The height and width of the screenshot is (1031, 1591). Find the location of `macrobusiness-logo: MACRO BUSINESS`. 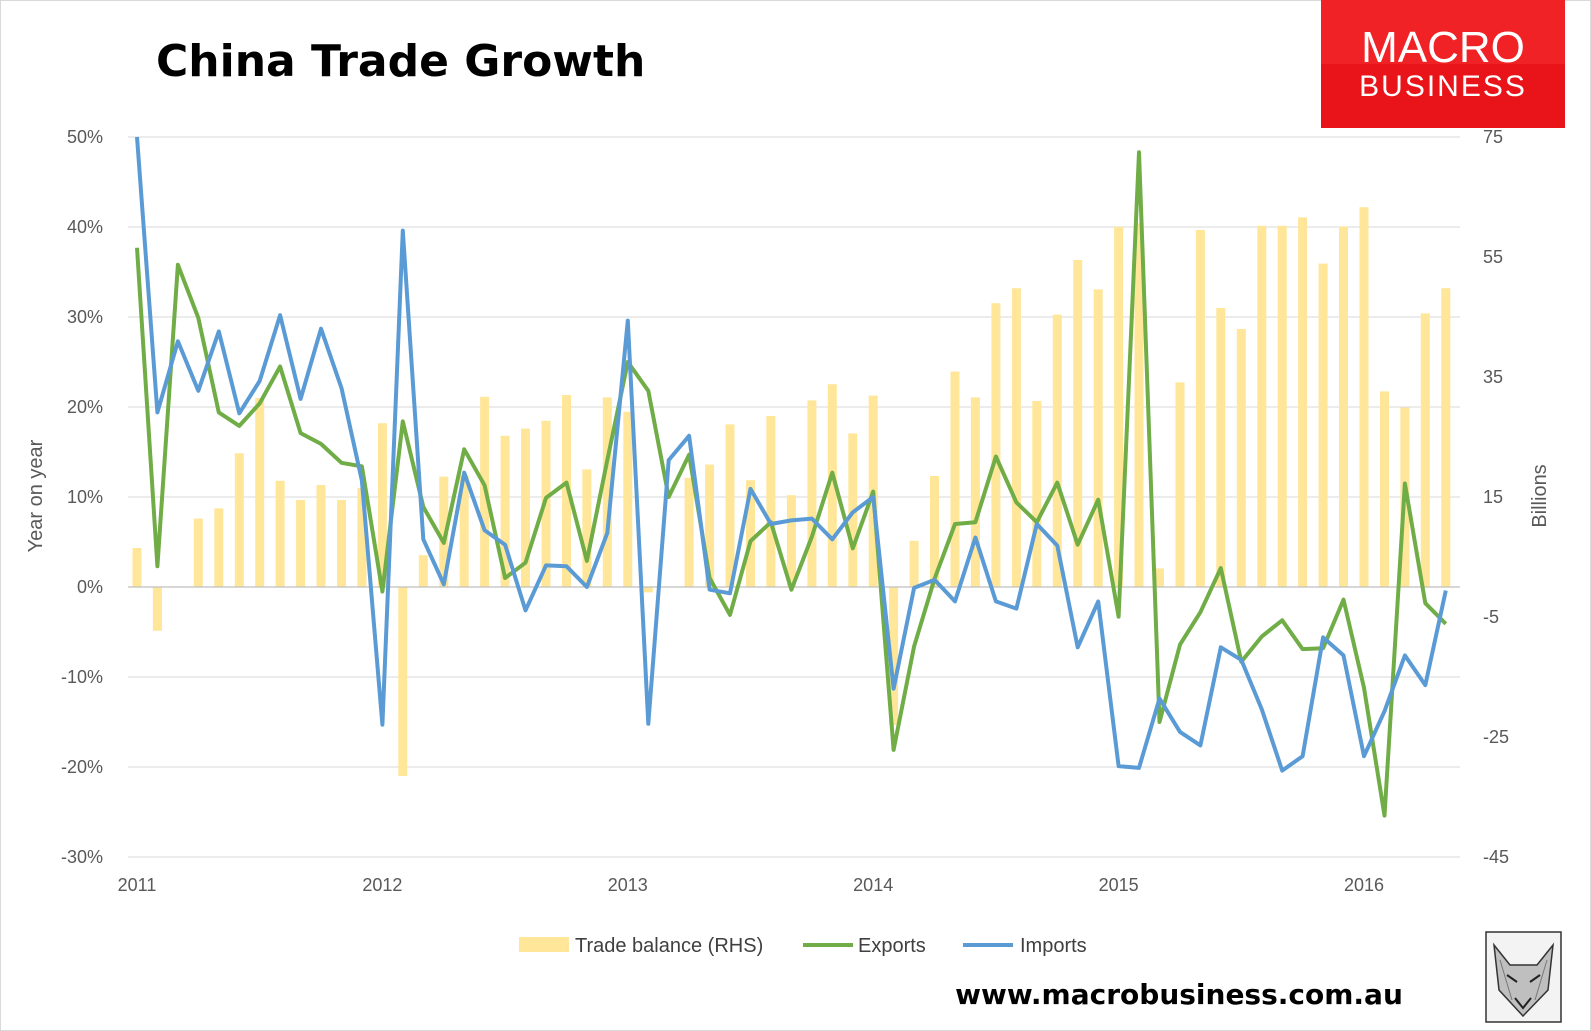

macrobusiness-logo: MACRO BUSINESS is located at coordinates (1443, 64).